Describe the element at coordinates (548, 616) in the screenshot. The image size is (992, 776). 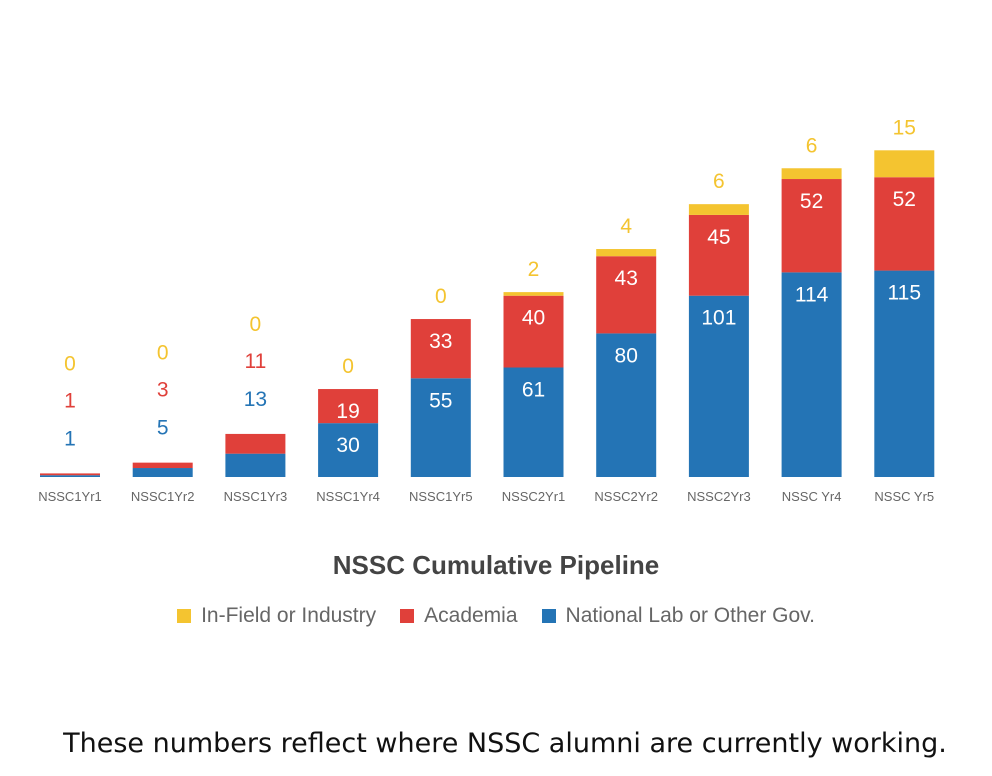
I see `legend-swatch-national-lab` at that location.